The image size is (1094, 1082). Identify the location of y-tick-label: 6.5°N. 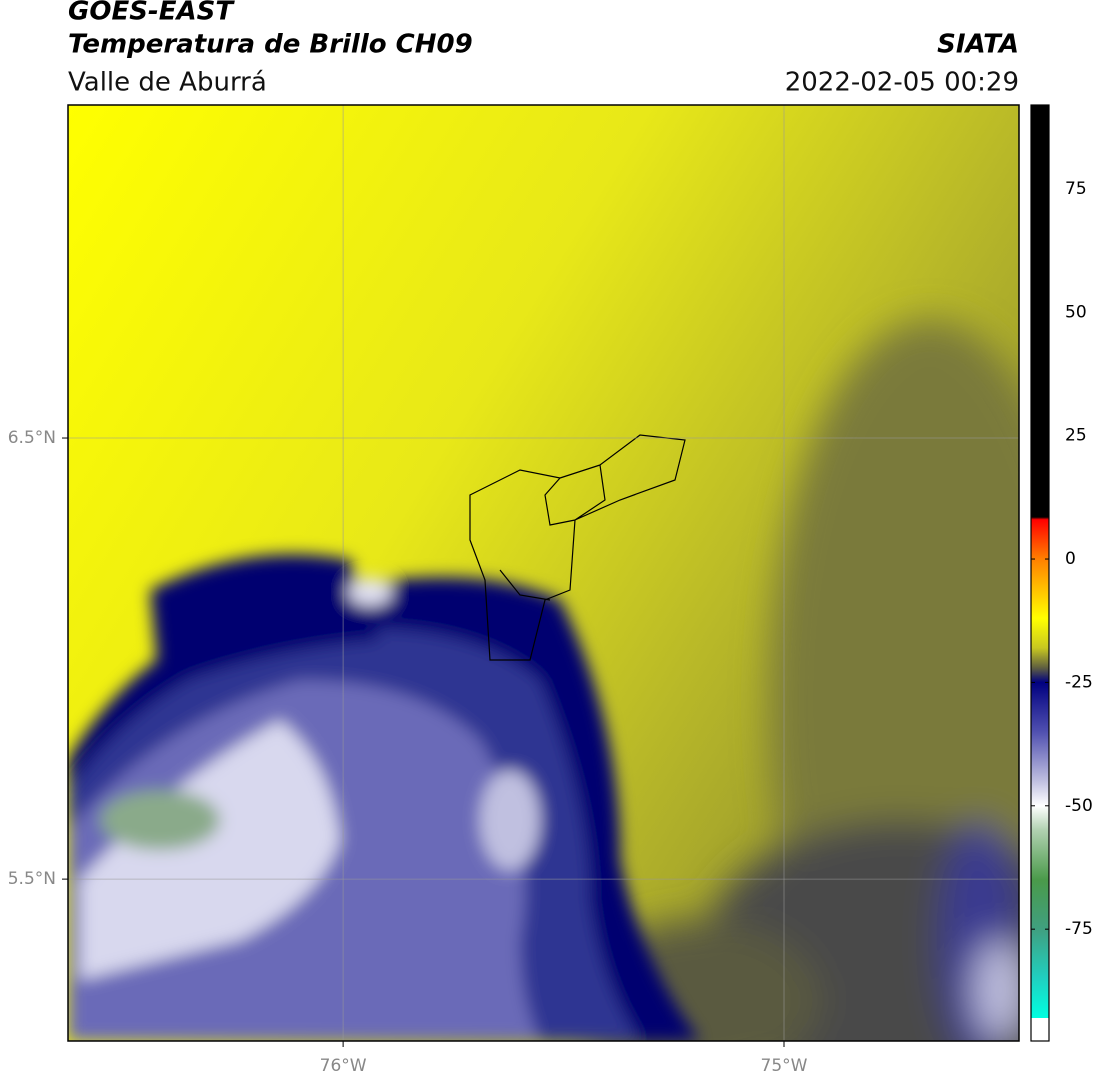
(32, 438).